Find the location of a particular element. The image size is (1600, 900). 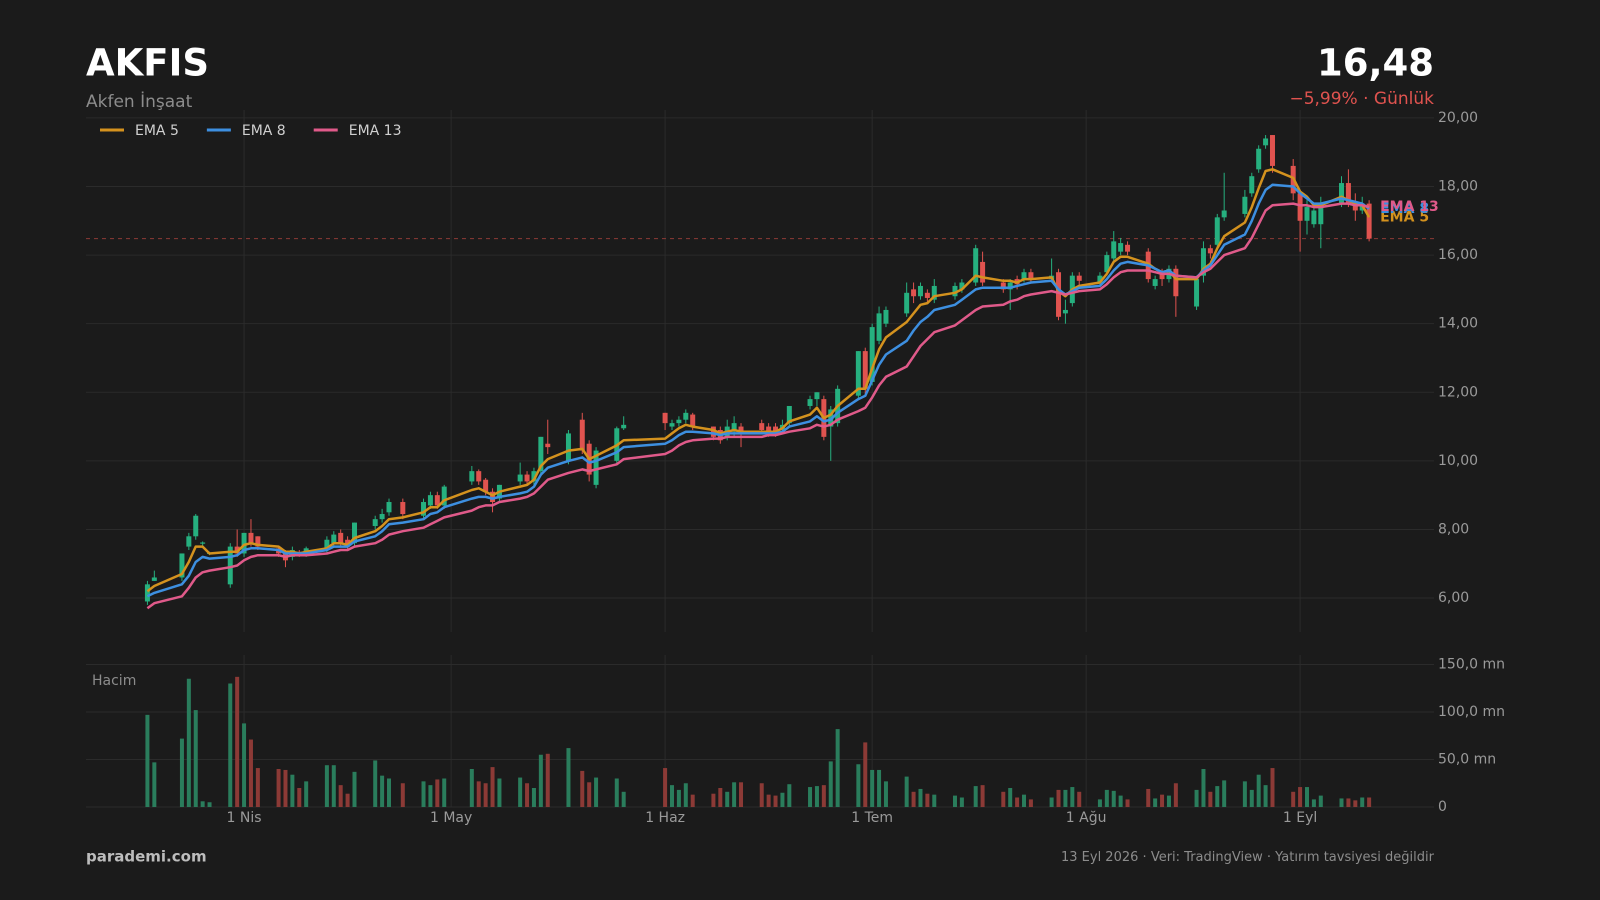

source: Veri: TradingView is located at coordinates (1207, 857).